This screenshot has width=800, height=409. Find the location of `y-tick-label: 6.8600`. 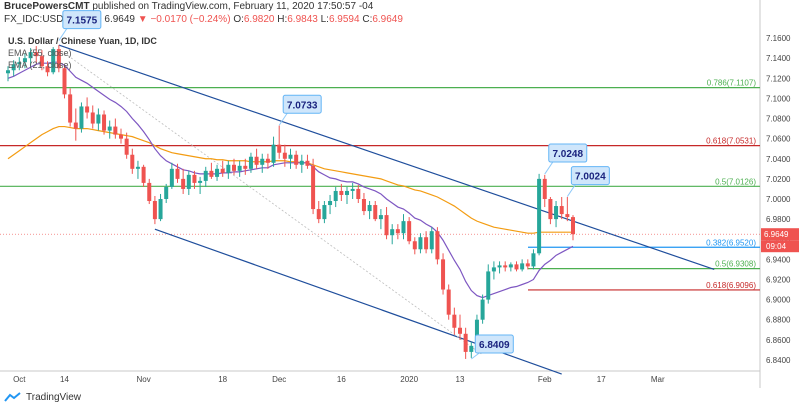

y-tick-label: 6.8600 is located at coordinates (778, 340).